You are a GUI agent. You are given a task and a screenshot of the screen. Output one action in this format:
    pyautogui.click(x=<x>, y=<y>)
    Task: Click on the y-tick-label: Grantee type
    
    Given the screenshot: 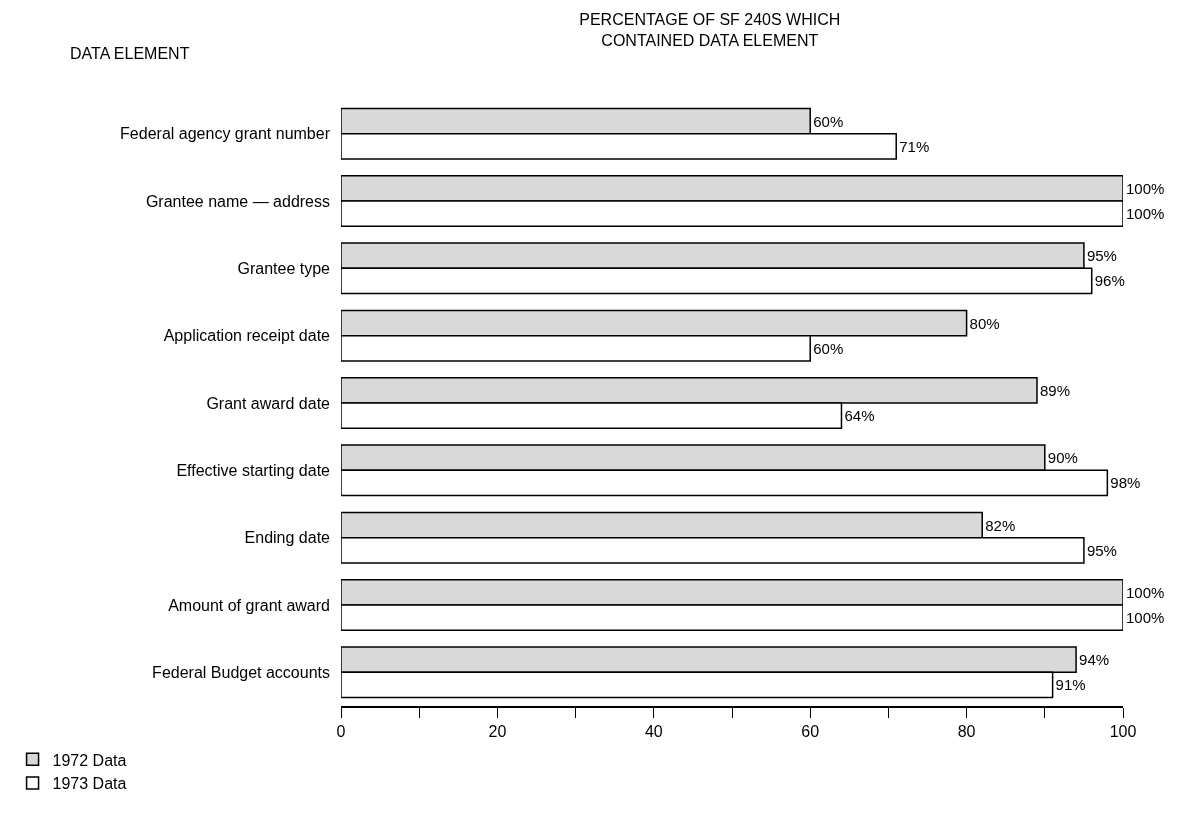 What is the action you would take?
    pyautogui.click(x=284, y=268)
    